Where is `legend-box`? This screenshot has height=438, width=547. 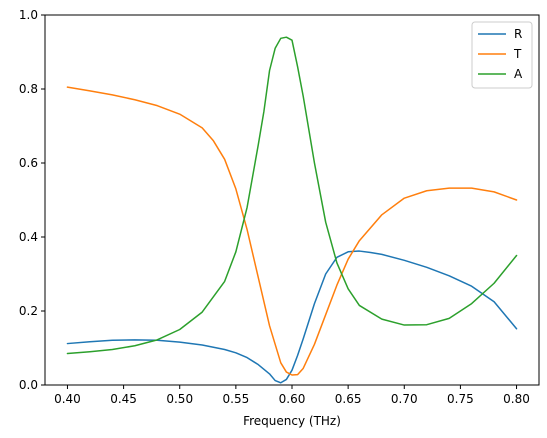 legend-box is located at coordinates (502, 55).